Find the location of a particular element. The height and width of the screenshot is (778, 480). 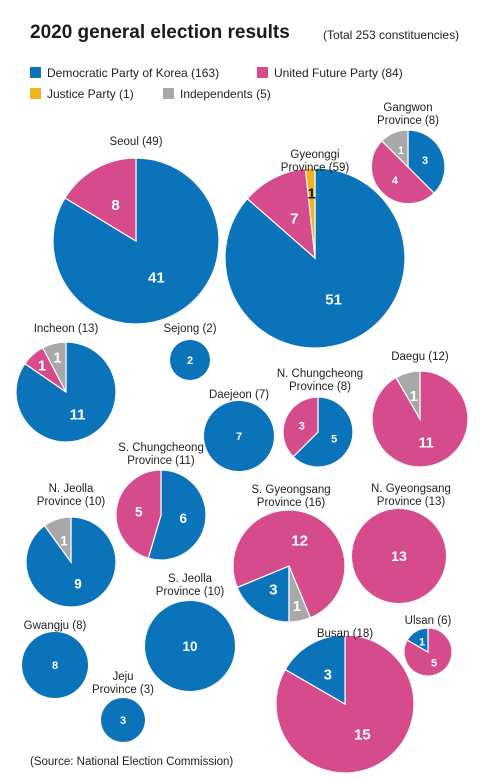

region-label-s-gyeongsang-line1: S. Gyeongsang is located at coordinates (290, 490).